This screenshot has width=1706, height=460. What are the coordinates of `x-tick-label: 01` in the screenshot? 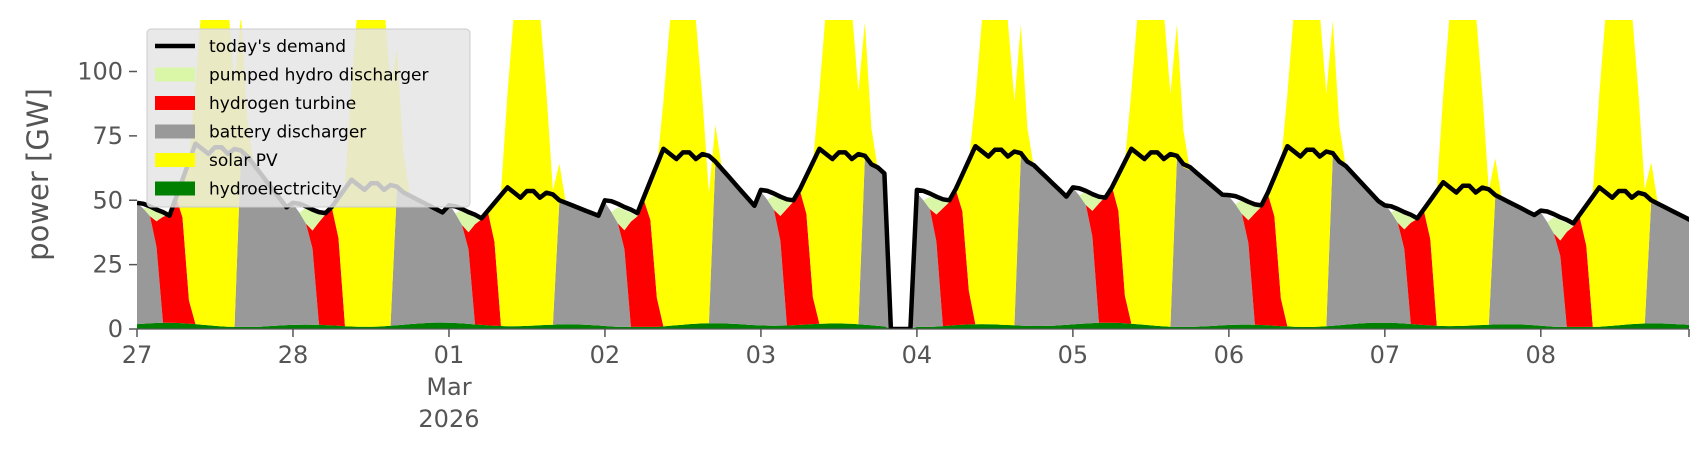 It's located at (449, 355).